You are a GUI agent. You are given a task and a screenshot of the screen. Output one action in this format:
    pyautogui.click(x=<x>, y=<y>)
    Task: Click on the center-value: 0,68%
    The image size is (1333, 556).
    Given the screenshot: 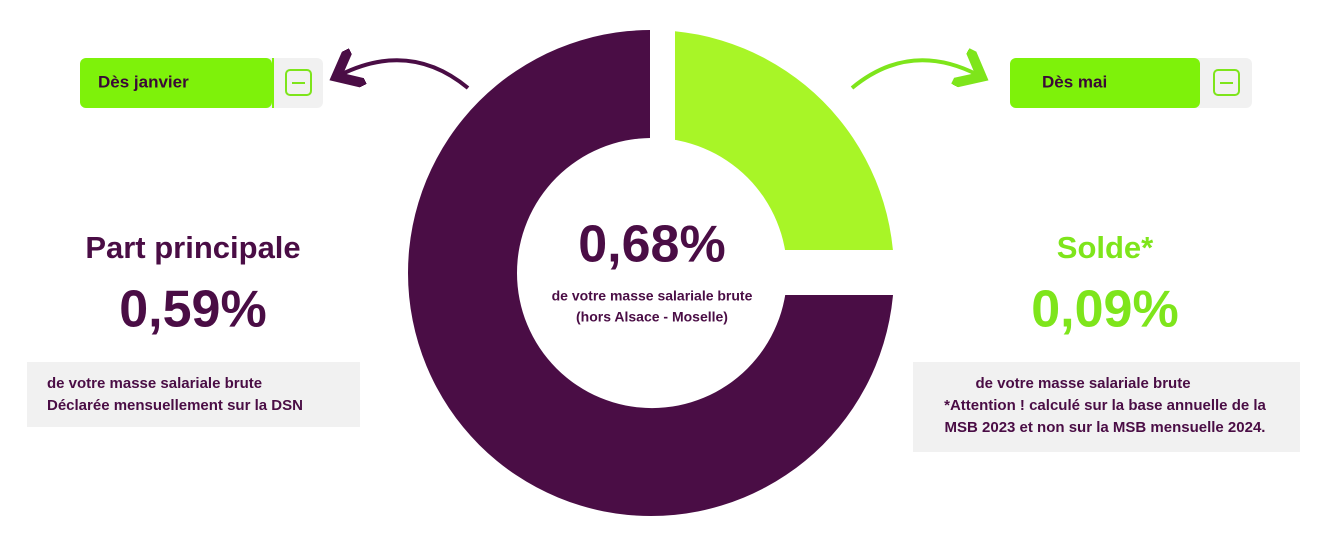 What is the action you would take?
    pyautogui.click(x=651, y=245)
    